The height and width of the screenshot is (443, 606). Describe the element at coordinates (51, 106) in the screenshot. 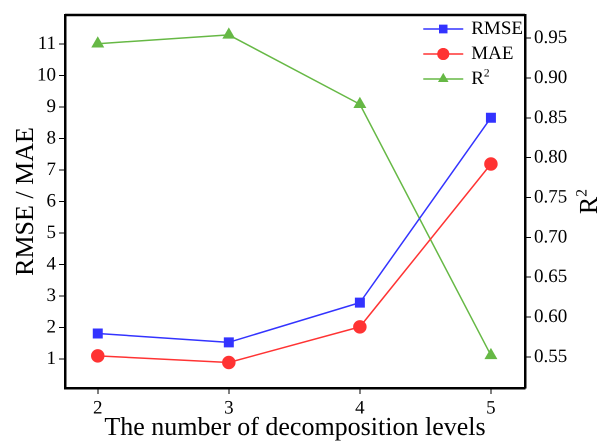

I see `y-tick-label: 9` at that location.